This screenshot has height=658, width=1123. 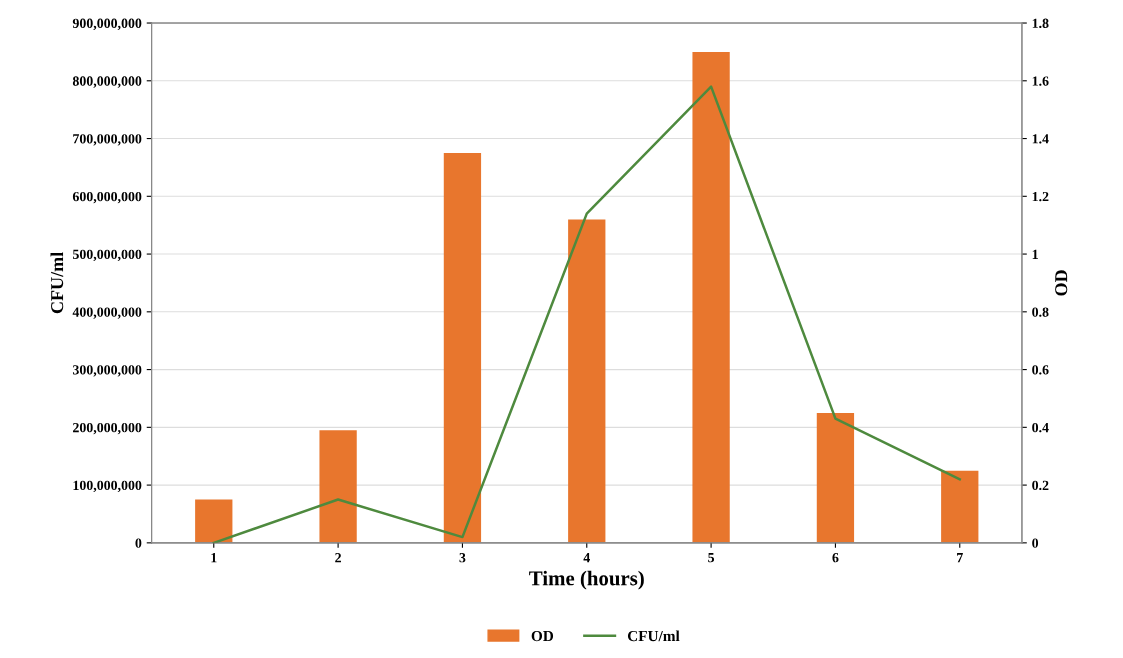 I want to click on y-tick-label: 800,000,000, so click(x=107, y=82).